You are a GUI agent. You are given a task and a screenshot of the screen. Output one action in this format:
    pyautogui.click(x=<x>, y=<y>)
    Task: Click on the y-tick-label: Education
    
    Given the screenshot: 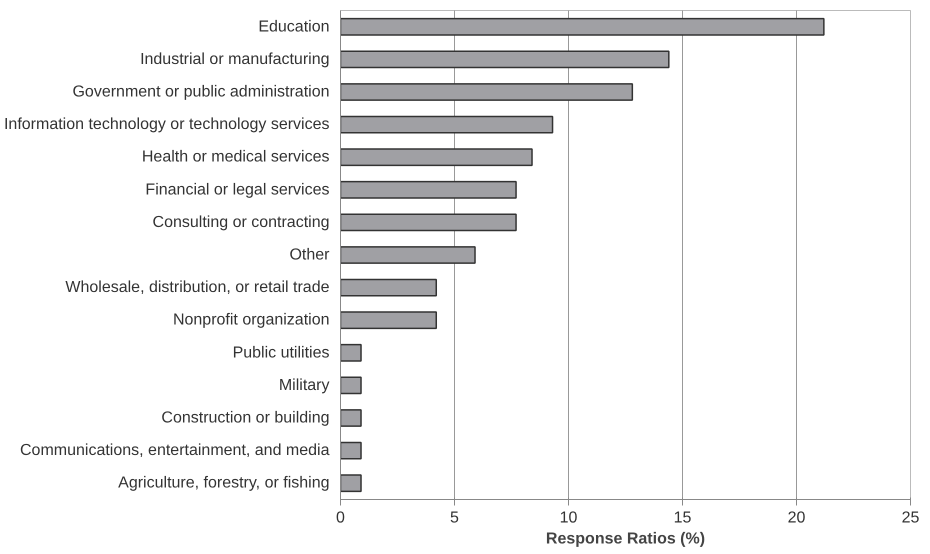 What is the action you would take?
    pyautogui.click(x=294, y=27)
    